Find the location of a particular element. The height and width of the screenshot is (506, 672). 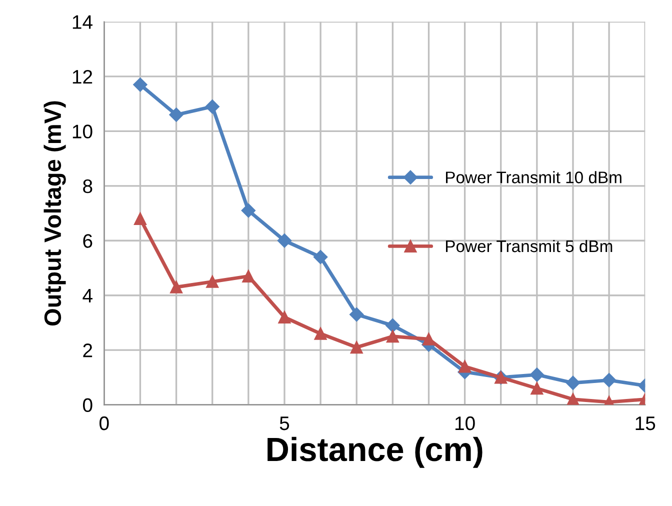

x-tick-label: 0 is located at coordinates (104, 423).